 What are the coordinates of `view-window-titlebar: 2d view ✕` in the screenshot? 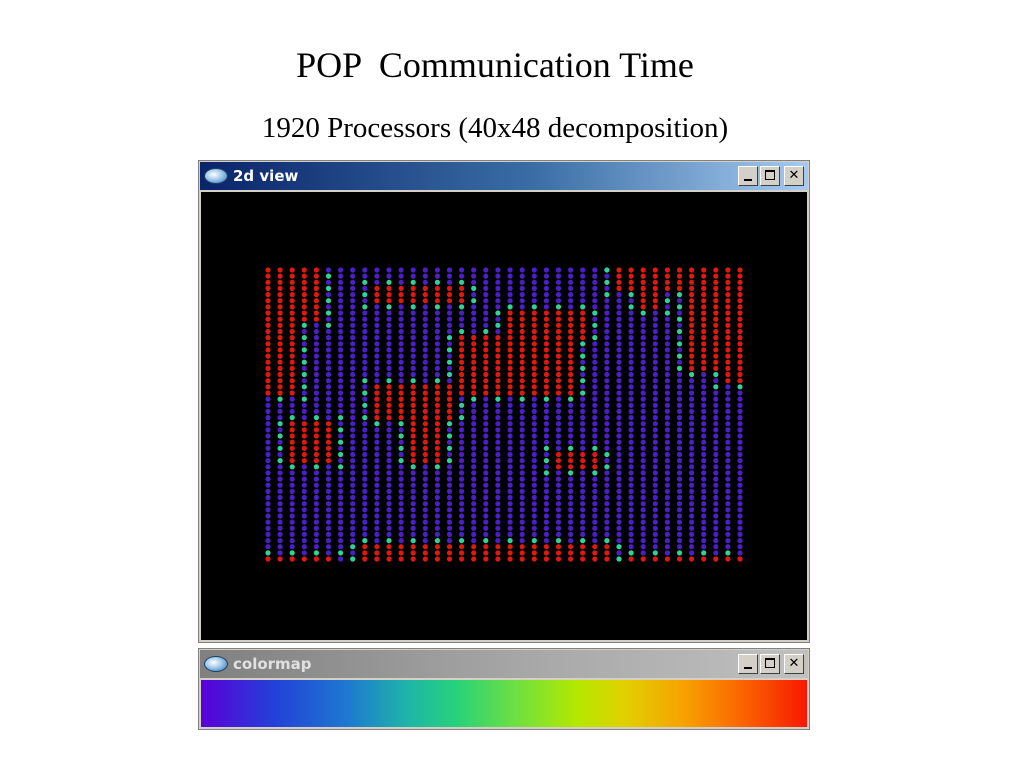 It's located at (504, 176).